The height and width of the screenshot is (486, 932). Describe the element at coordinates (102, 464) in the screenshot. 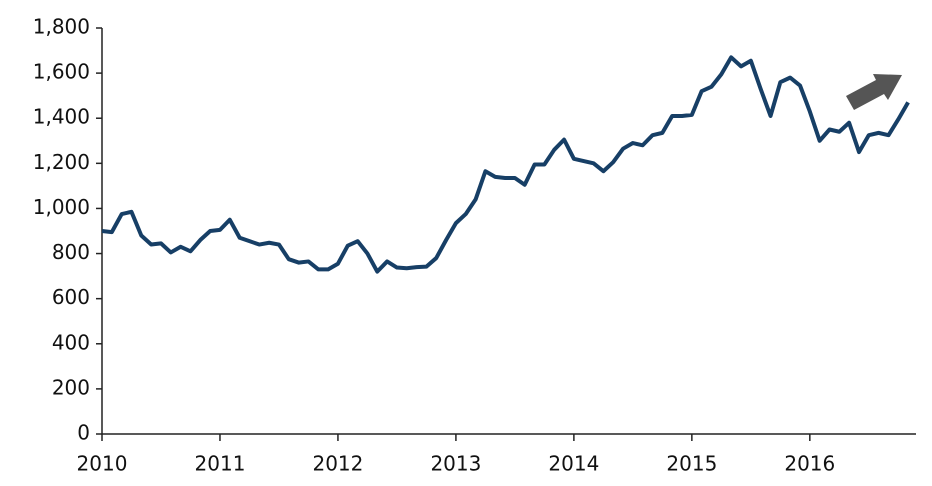

I see `x-tick-label: 2010` at that location.